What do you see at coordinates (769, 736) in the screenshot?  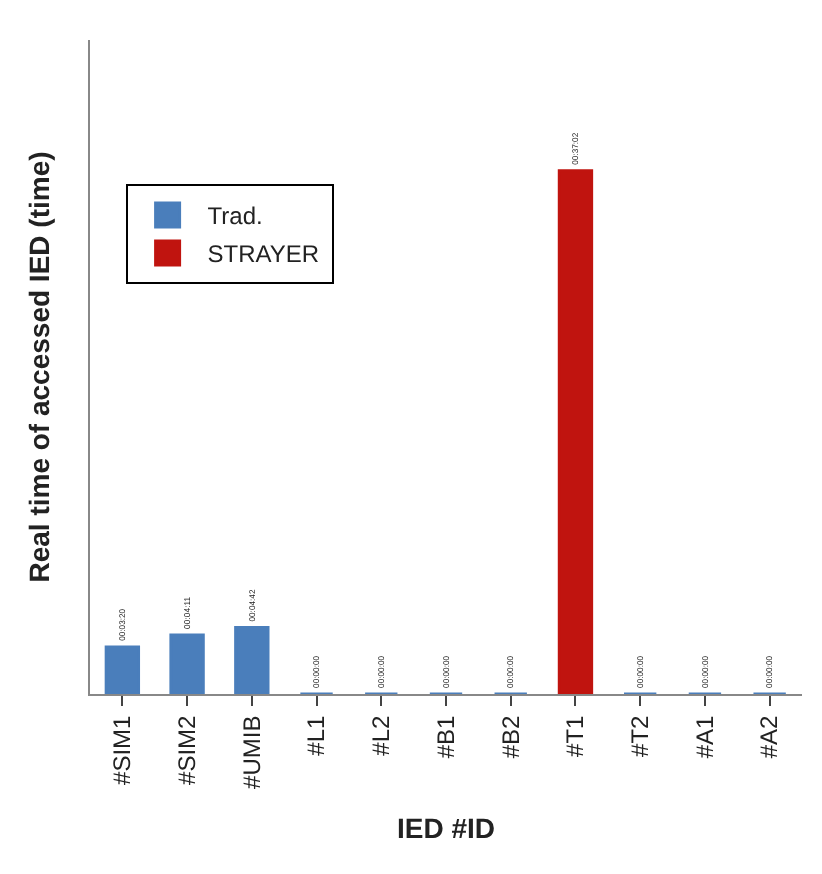 I see `x-tick-label: #A2` at bounding box center [769, 736].